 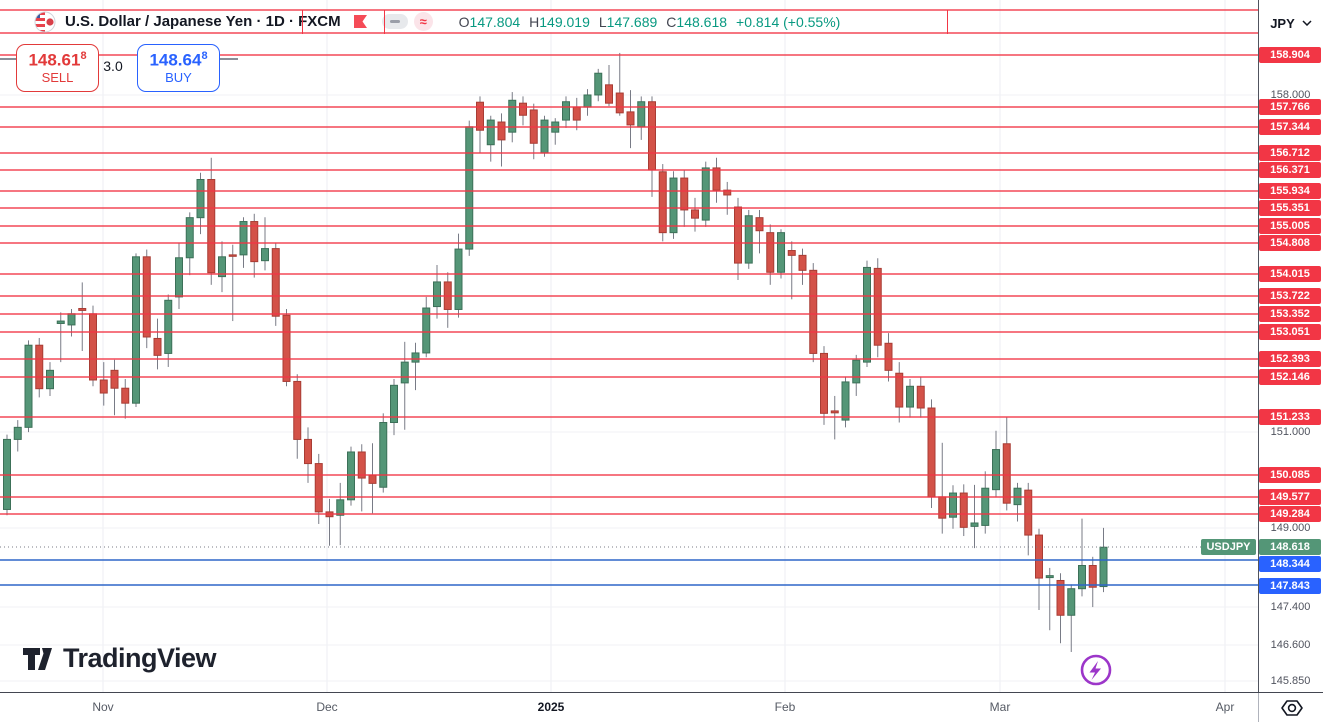 I want to click on axis-price-label: 149.000, so click(x=1290, y=528).